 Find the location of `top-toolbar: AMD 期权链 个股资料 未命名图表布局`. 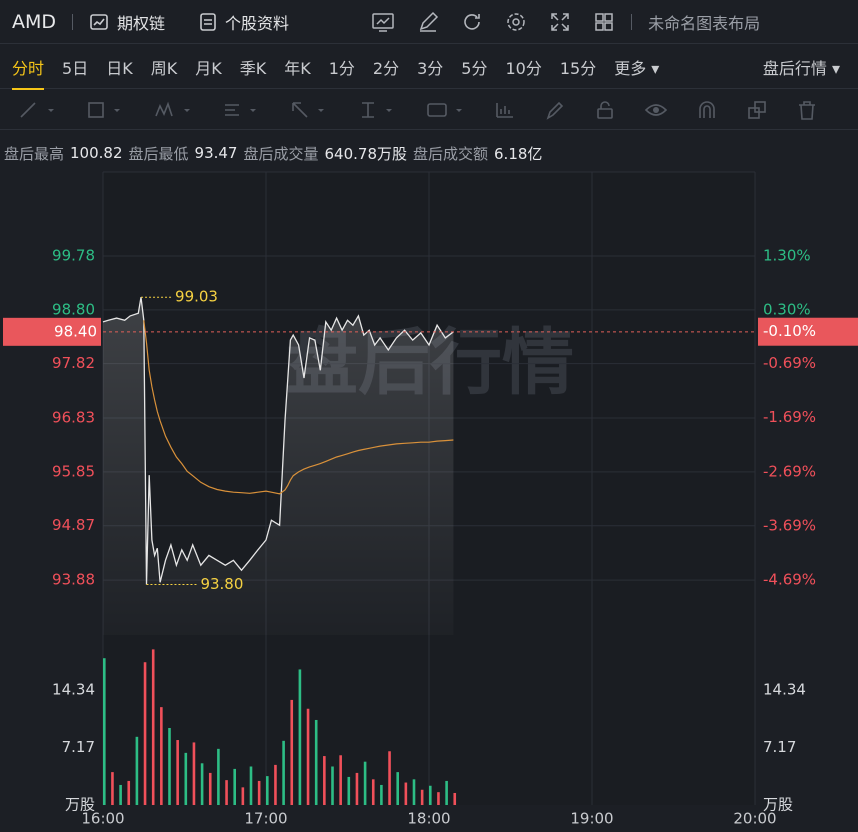

top-toolbar: AMD 期权链 个股资料 未命名图表布局 is located at coordinates (429, 22).